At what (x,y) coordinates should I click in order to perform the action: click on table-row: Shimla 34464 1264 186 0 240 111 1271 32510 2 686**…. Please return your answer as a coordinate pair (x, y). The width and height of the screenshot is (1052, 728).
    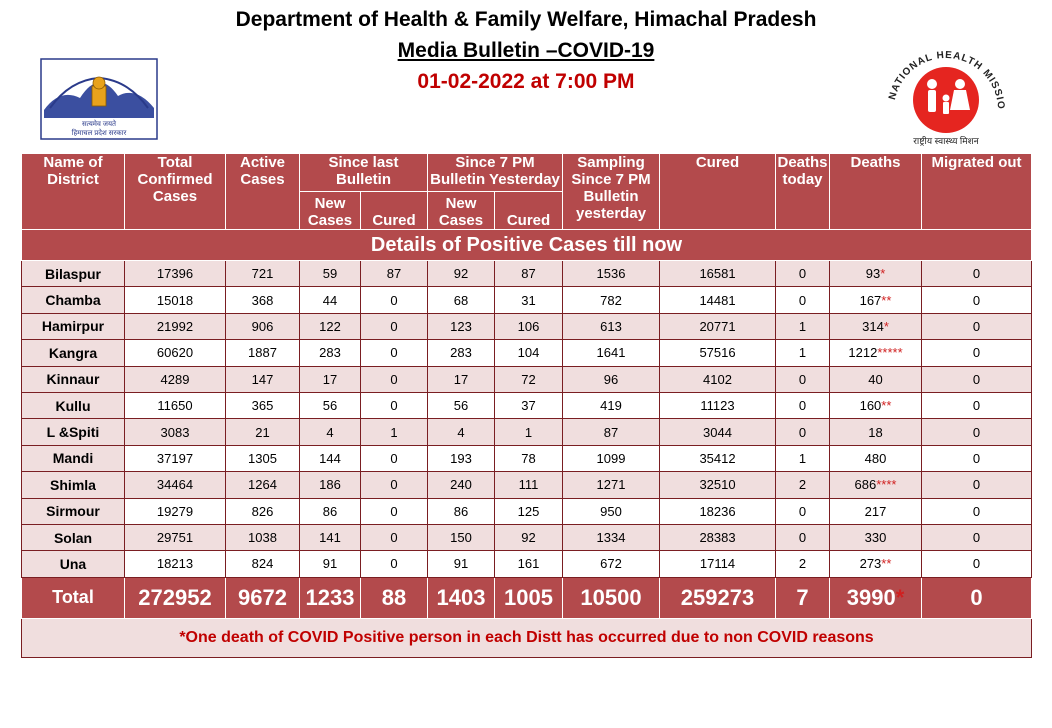
    Looking at the image, I should click on (527, 485).